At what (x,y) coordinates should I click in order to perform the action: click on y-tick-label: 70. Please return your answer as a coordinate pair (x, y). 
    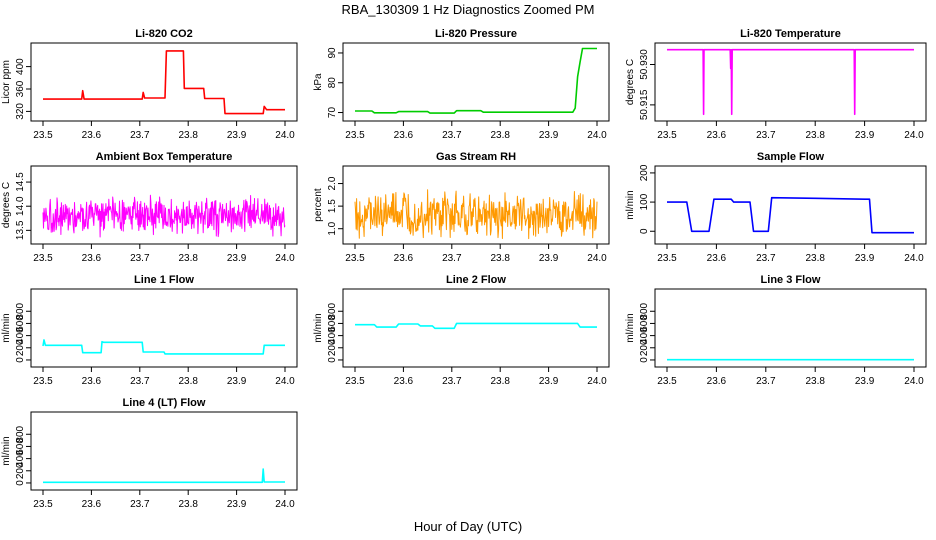
    Looking at the image, I should click on (332, 113).